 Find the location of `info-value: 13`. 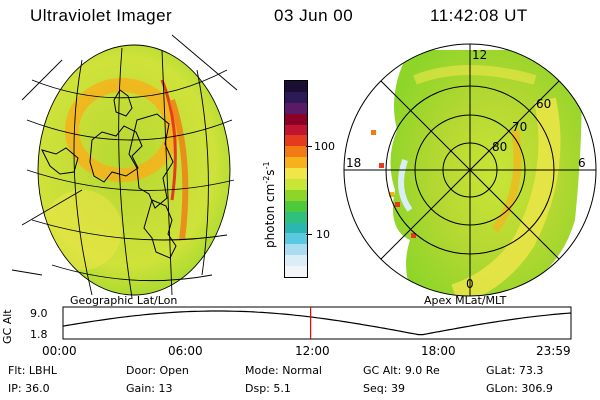

info-value: 13 is located at coordinates (165, 388).